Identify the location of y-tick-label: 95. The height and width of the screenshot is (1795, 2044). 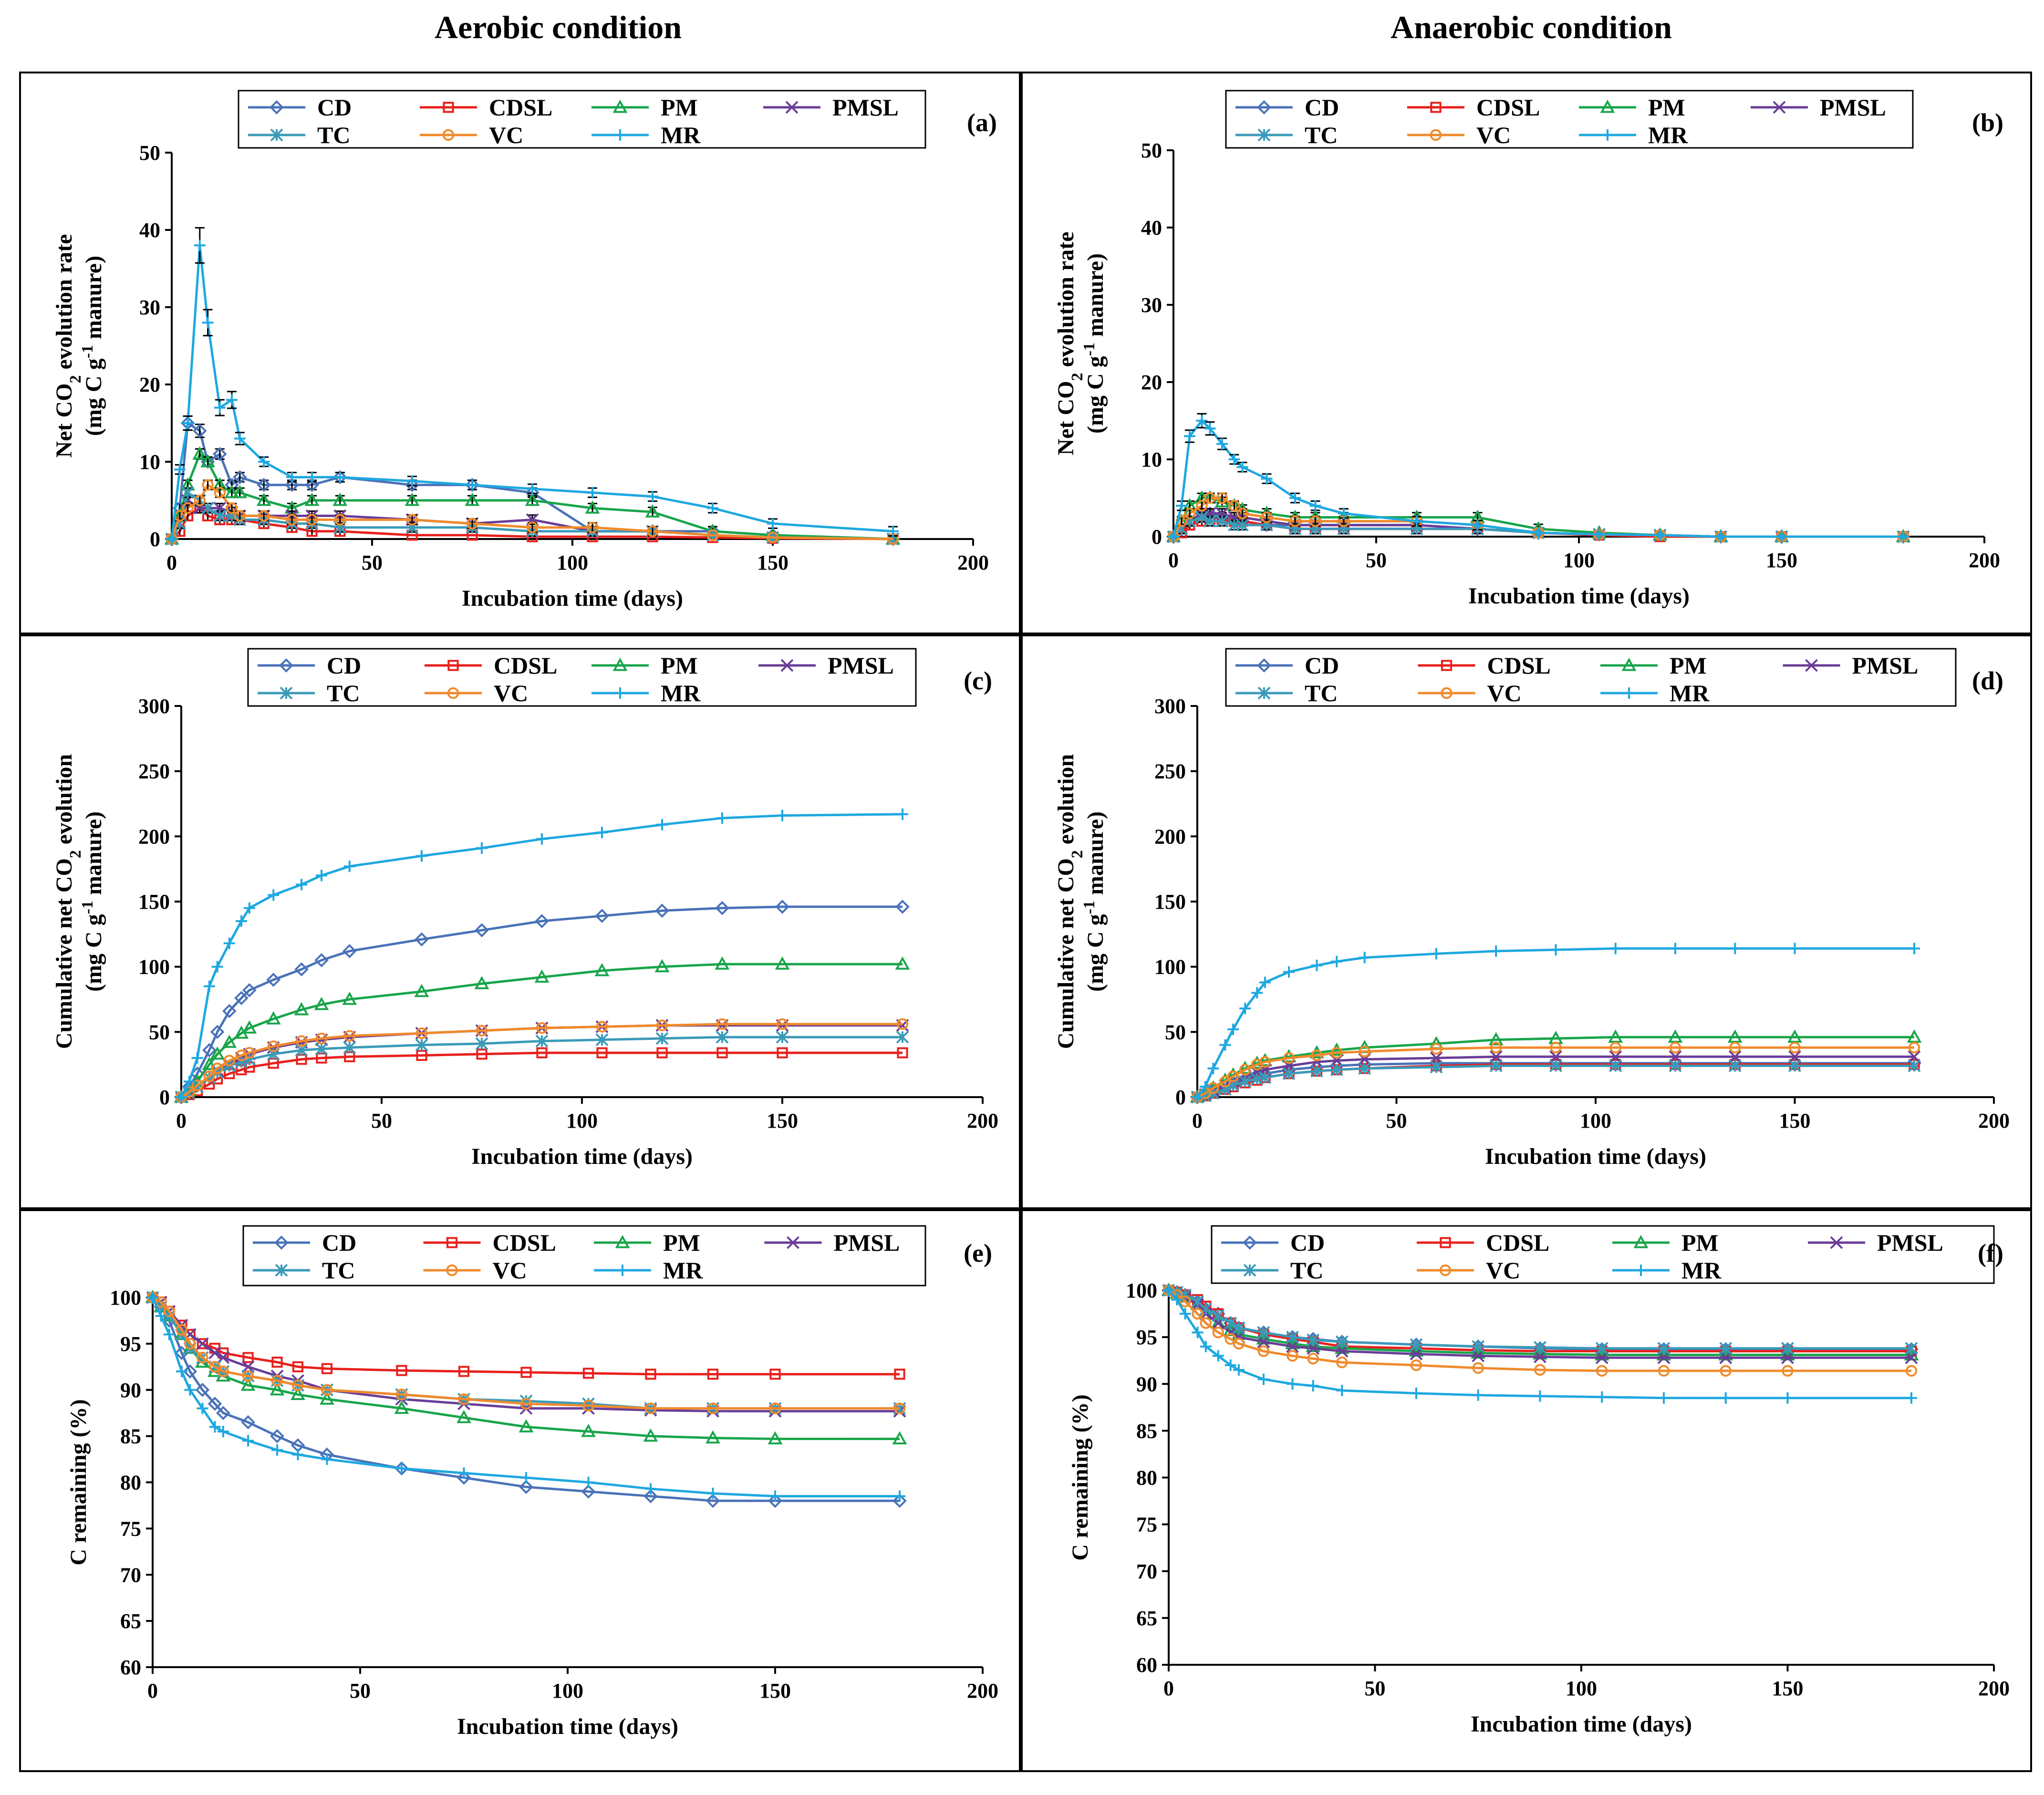
(1146, 1337).